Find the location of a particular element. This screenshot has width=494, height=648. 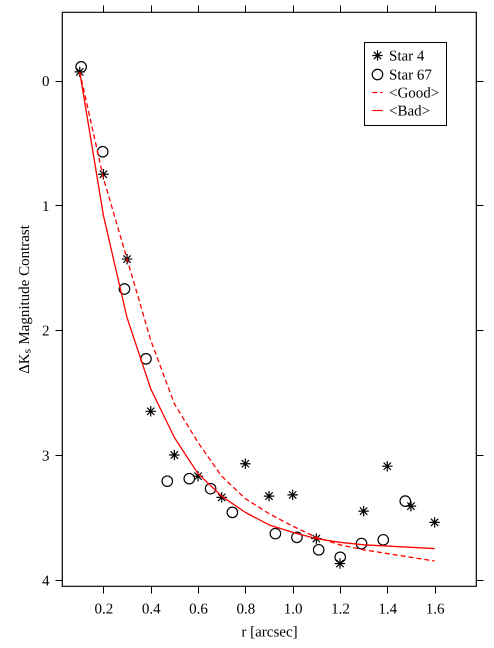

legend-label: Star 4 is located at coordinates (407, 56).